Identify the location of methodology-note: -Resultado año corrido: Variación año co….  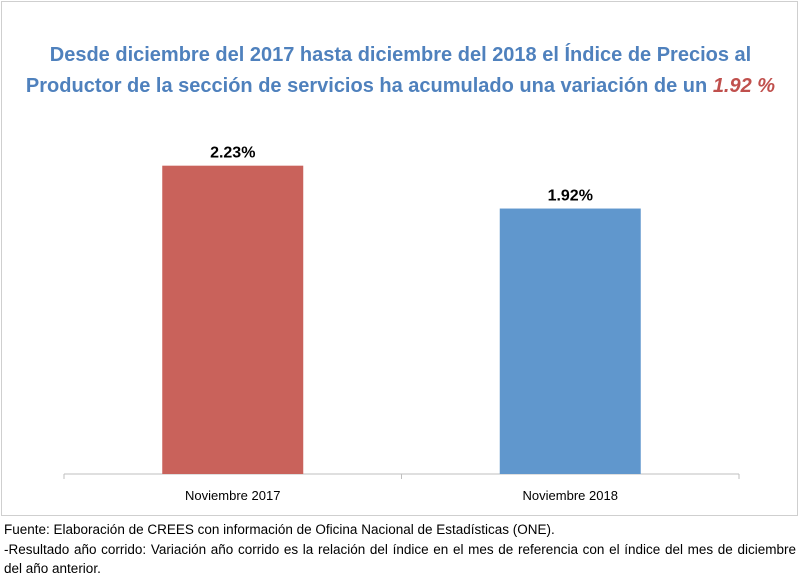
(400, 559).